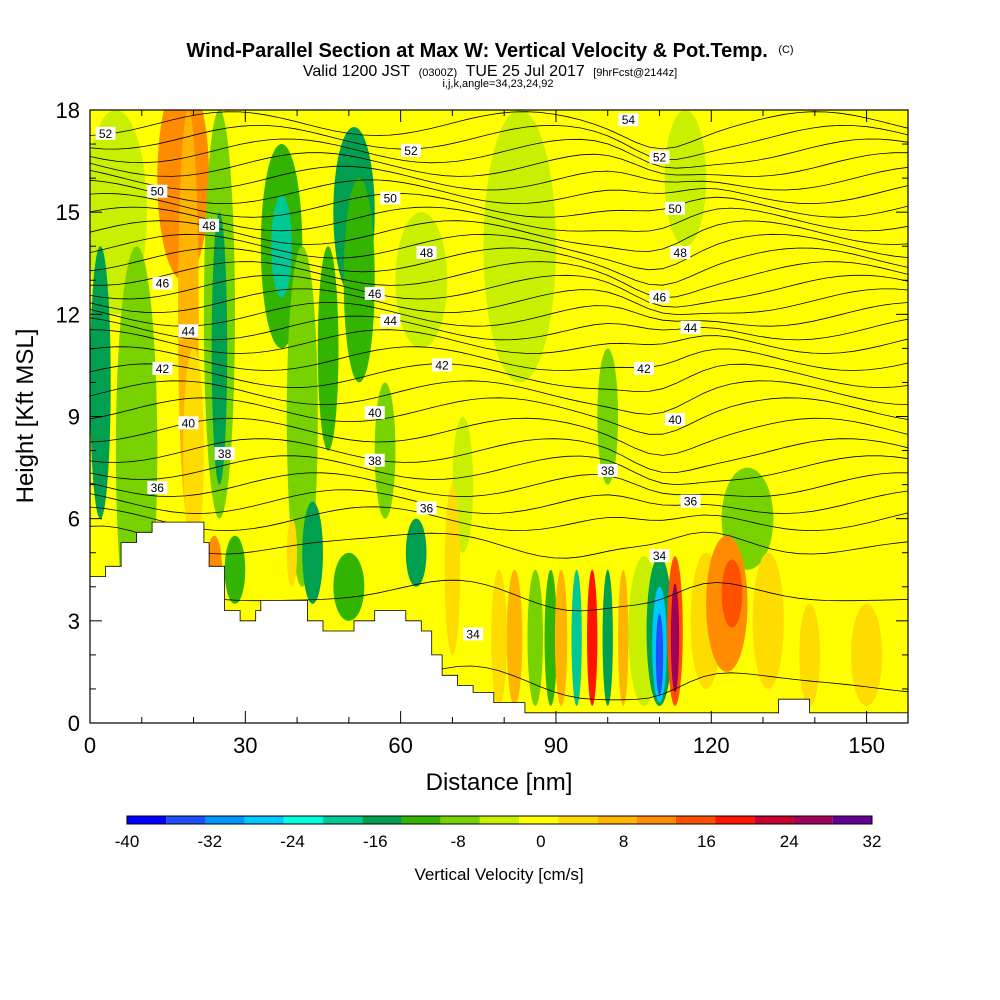  What do you see at coordinates (68, 110) in the screenshot?
I see `y-tick-label: 18` at bounding box center [68, 110].